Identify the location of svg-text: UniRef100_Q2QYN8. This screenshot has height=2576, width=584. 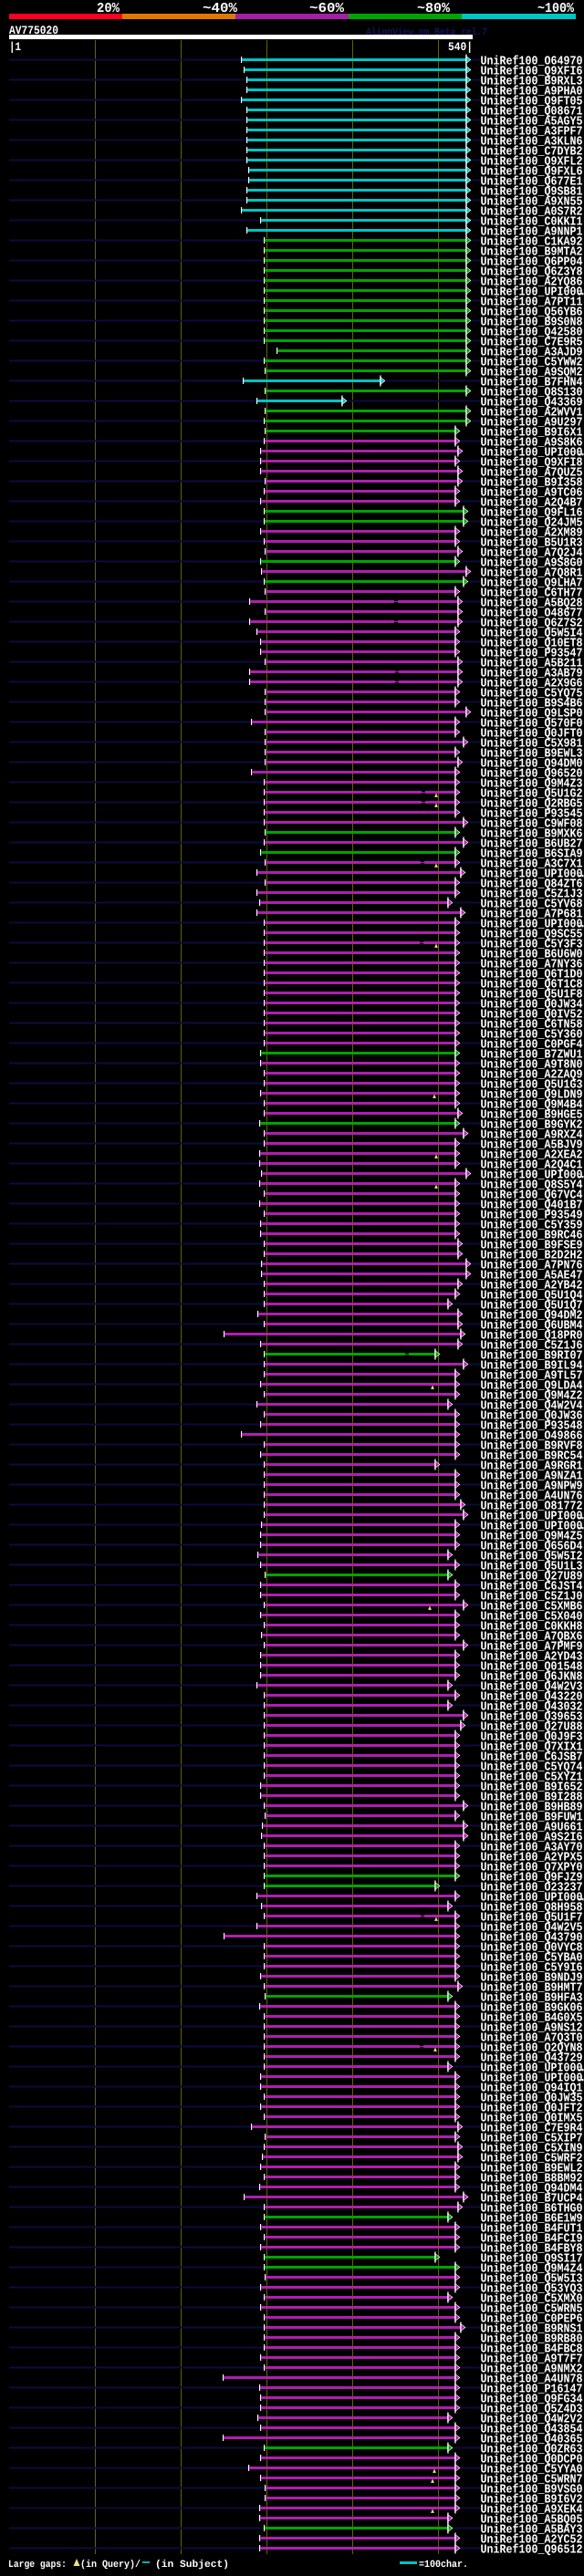
(532, 2048).